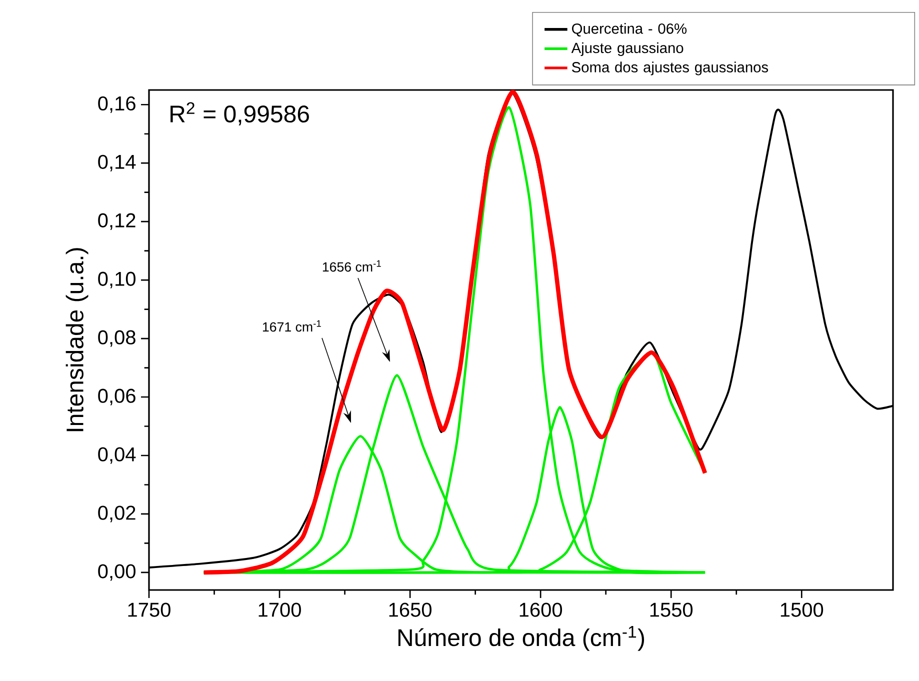 The image size is (919, 681). Describe the element at coordinates (117, 221) in the screenshot. I see `y-tick-label: 0,12` at that location.